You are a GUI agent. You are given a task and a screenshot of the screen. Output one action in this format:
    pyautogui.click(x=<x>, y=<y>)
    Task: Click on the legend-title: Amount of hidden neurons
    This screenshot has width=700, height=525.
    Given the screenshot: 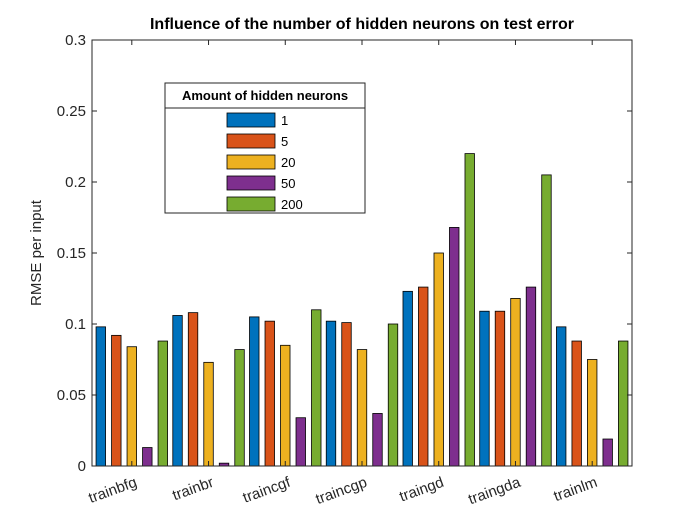 What is the action you would take?
    pyautogui.click(x=265, y=95)
    